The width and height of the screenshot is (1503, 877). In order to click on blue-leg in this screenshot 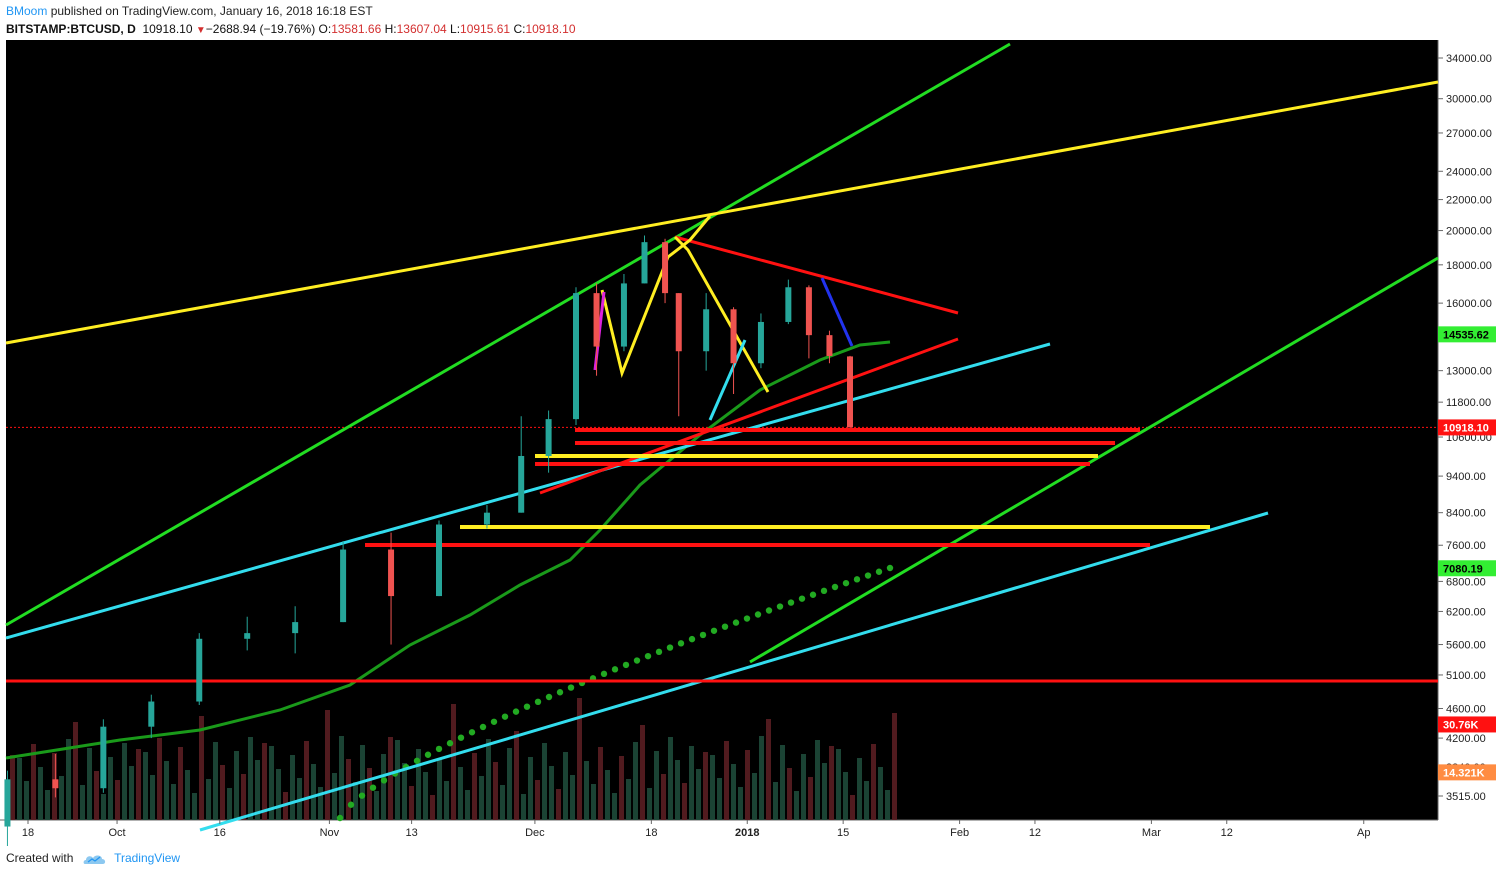, I will do `click(837, 312)`.